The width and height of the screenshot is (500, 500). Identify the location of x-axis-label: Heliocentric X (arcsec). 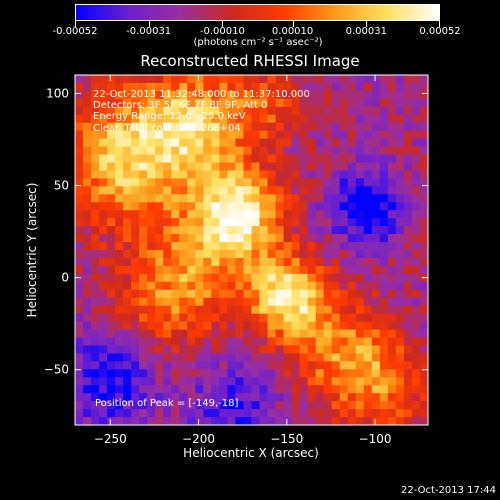
(251, 453).